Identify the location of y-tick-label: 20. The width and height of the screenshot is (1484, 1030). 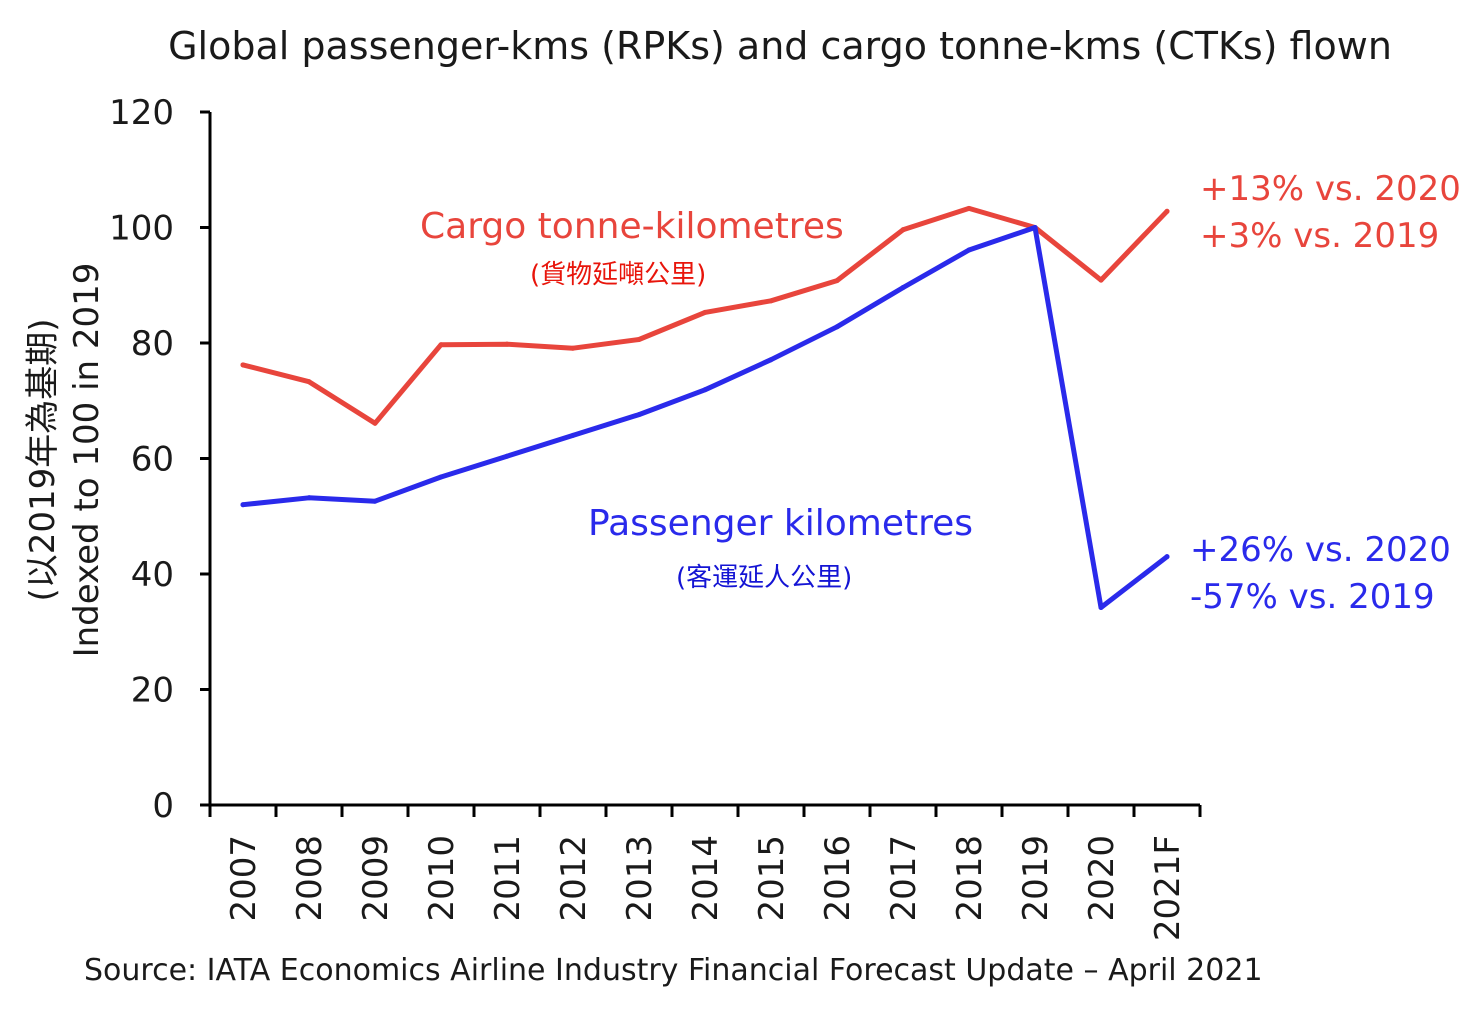
(152, 691).